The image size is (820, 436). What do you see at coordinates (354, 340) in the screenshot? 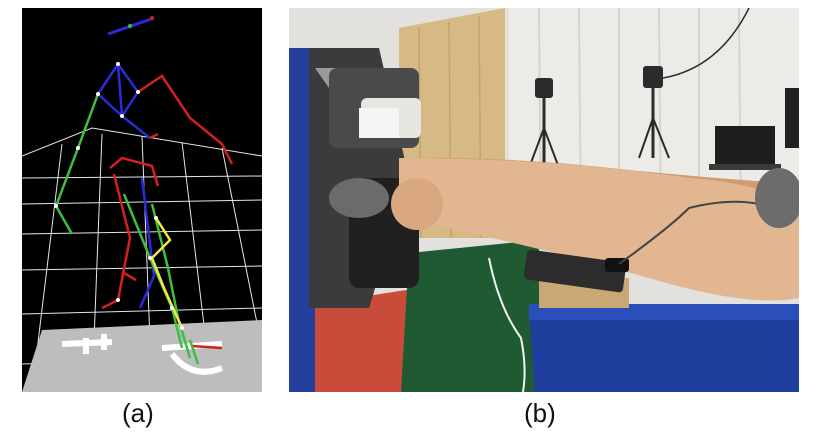
I see `floor` at bounding box center [354, 340].